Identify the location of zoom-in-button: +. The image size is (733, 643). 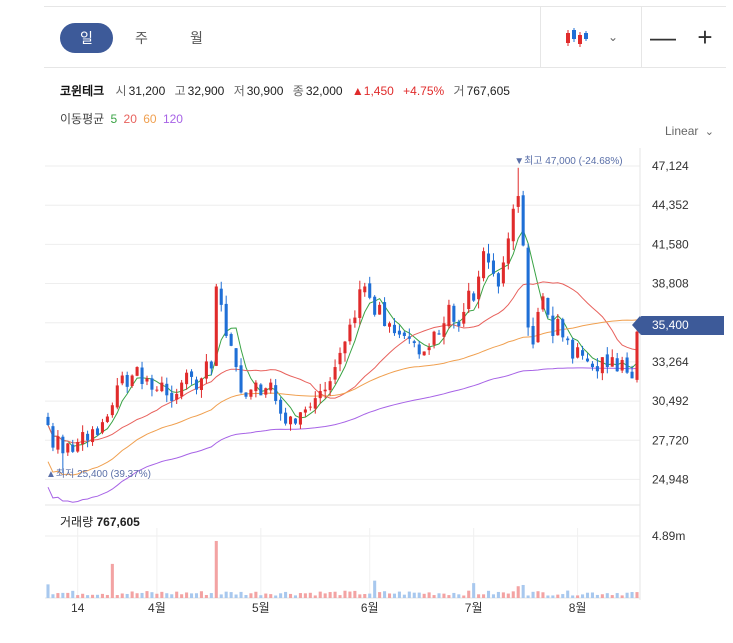
(705, 36).